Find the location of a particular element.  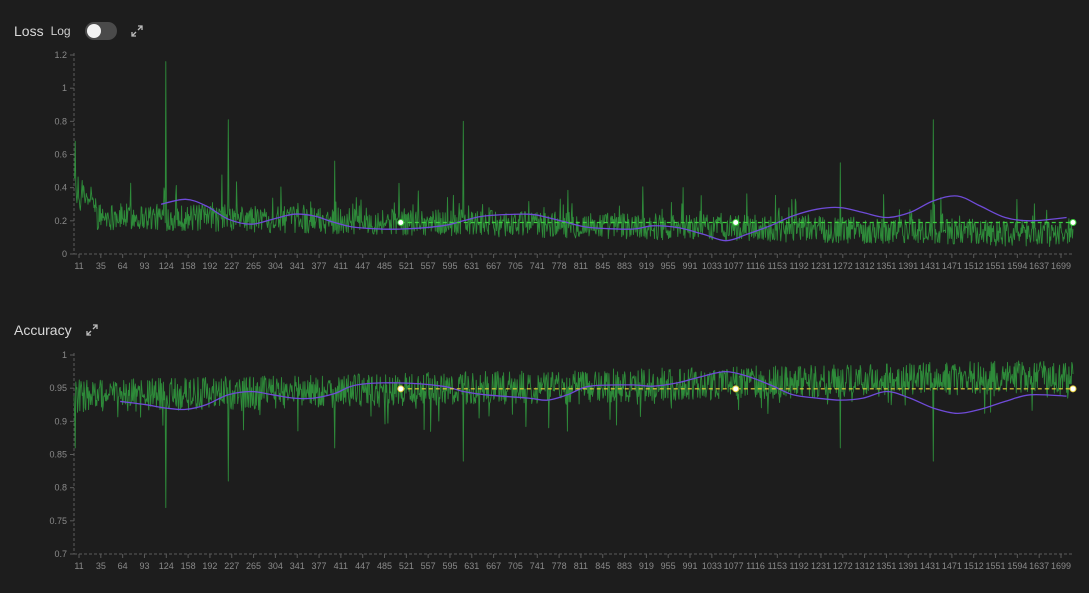

x-tick-label: 304 is located at coordinates (275, 566).